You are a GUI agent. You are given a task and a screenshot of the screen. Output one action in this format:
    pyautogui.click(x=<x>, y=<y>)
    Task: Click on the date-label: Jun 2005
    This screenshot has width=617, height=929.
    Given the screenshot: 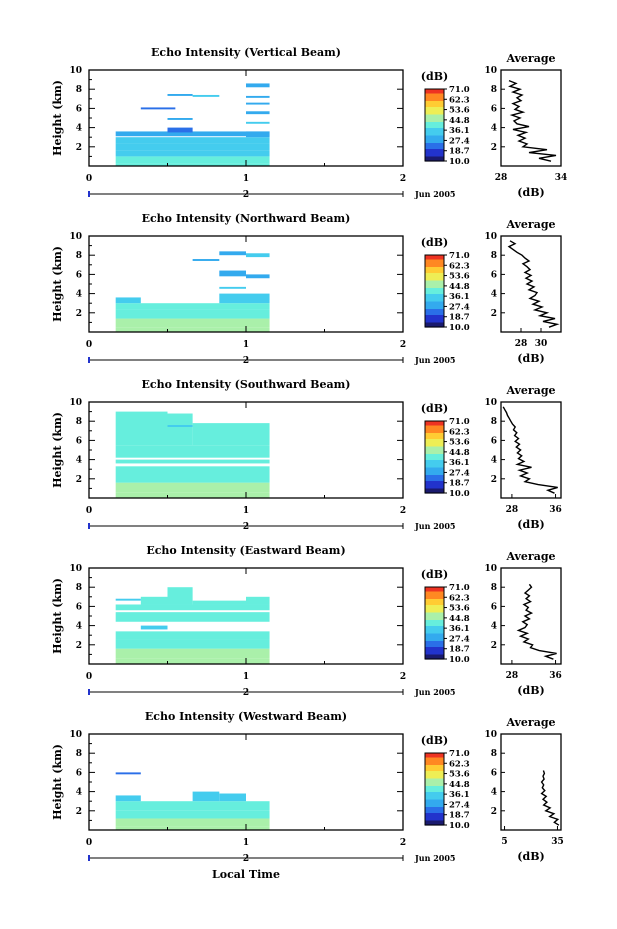 What is the action you would take?
    pyautogui.click(x=434, y=858)
    